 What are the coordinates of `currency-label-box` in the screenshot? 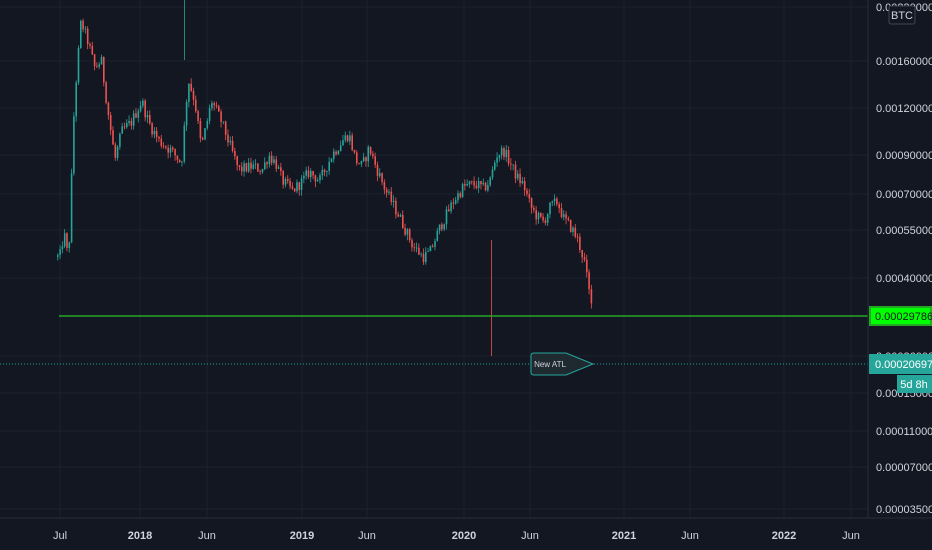 It's located at (902, 15).